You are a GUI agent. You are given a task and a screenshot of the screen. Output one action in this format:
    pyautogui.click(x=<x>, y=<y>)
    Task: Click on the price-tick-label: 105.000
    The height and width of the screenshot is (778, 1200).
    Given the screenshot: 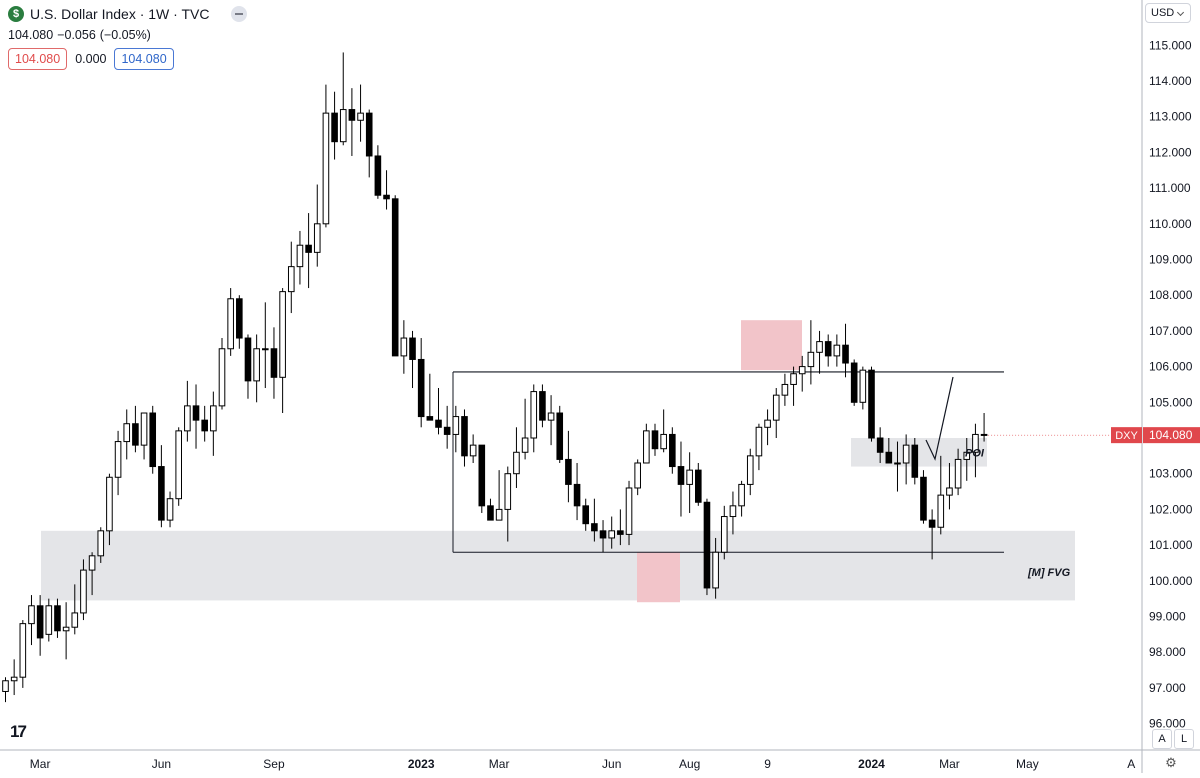 What is the action you would take?
    pyautogui.click(x=1171, y=402)
    